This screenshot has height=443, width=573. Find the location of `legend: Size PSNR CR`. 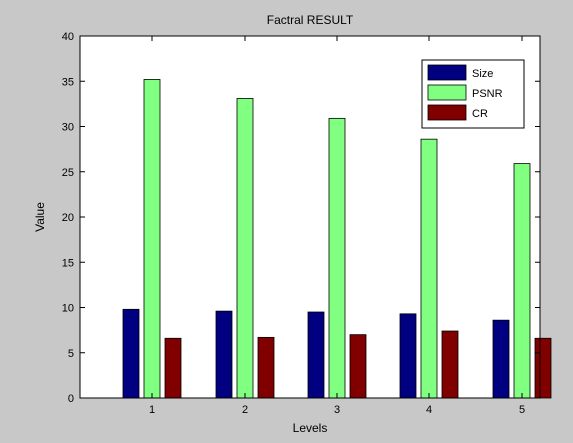

legend: Size PSNR CR is located at coordinates (473, 94).